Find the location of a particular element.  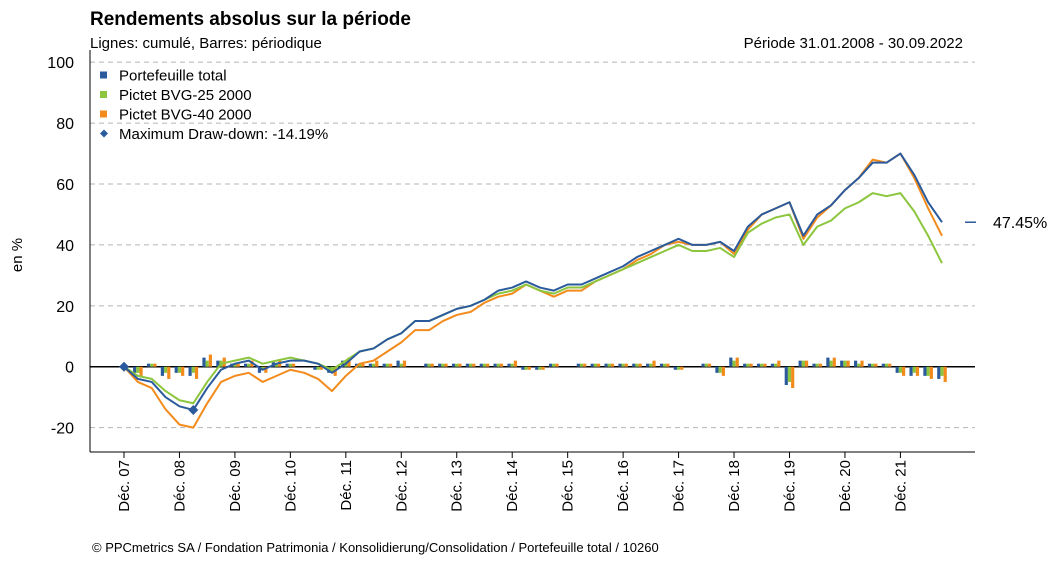

y-tick-label: 40 is located at coordinates (65, 246).